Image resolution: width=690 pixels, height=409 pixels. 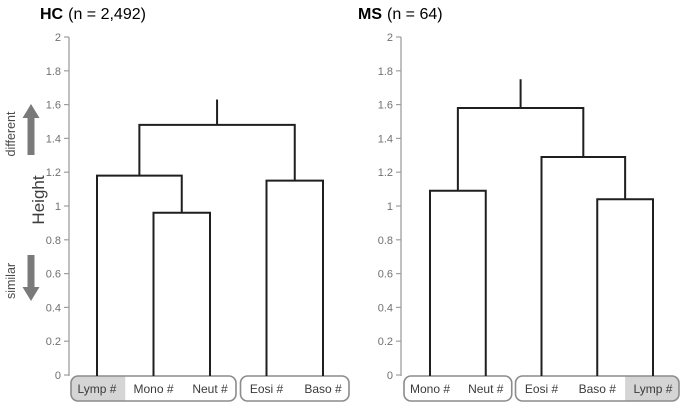 What do you see at coordinates (11, 133) in the screenshot?
I see `different-annotation-label: different` at bounding box center [11, 133].